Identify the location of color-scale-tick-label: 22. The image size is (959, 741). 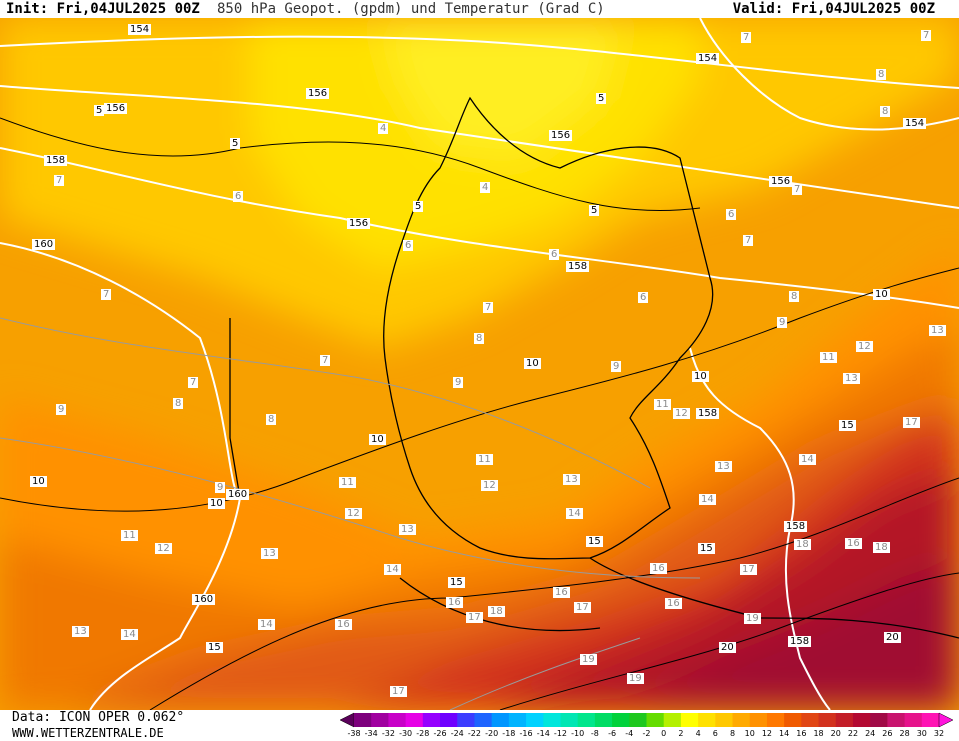
(853, 733).